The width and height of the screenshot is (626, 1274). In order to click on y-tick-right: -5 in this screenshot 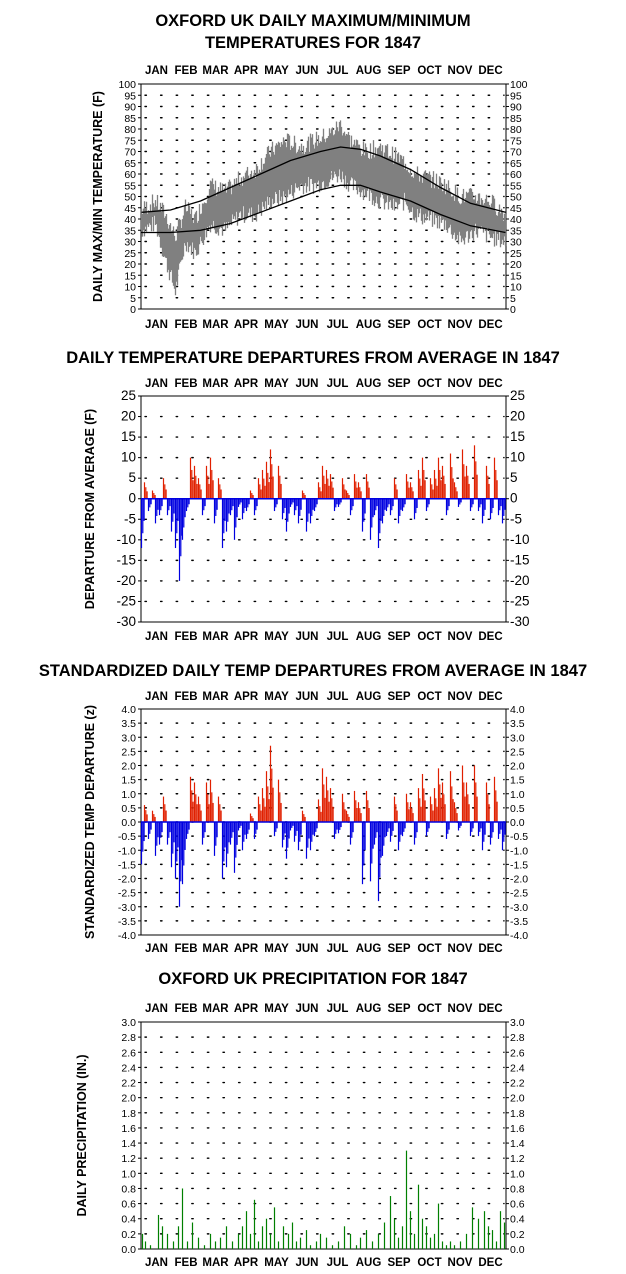, I will do `click(516, 518)`.